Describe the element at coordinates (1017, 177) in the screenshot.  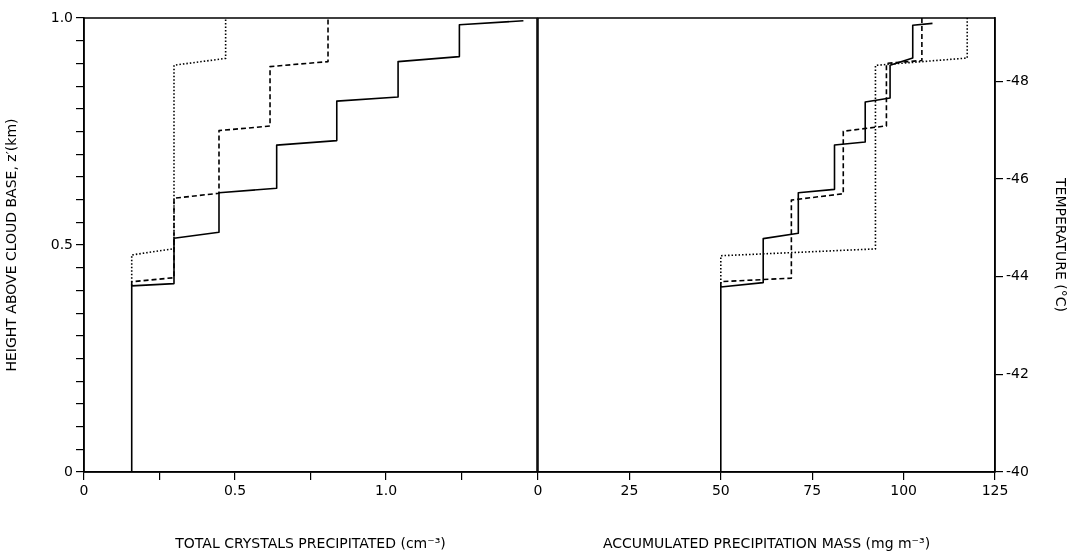
I see `y2-tick-label: -46` at that location.